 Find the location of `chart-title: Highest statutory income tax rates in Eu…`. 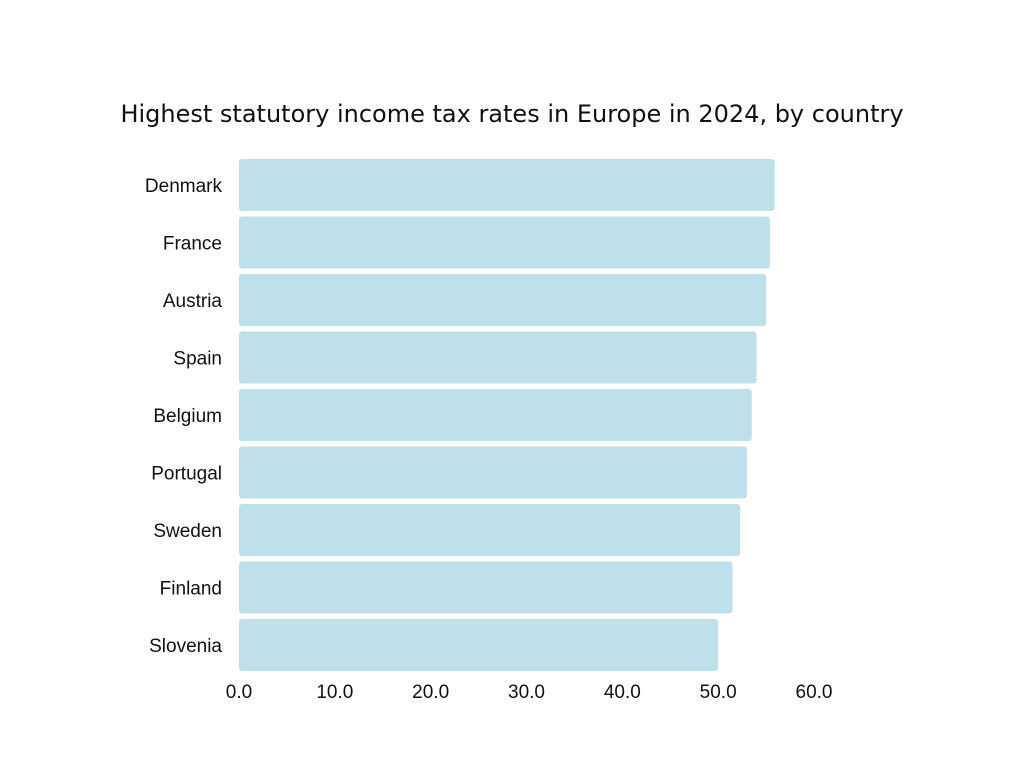

chart-title: Highest statutory income tax rates in Eu… is located at coordinates (511, 114).